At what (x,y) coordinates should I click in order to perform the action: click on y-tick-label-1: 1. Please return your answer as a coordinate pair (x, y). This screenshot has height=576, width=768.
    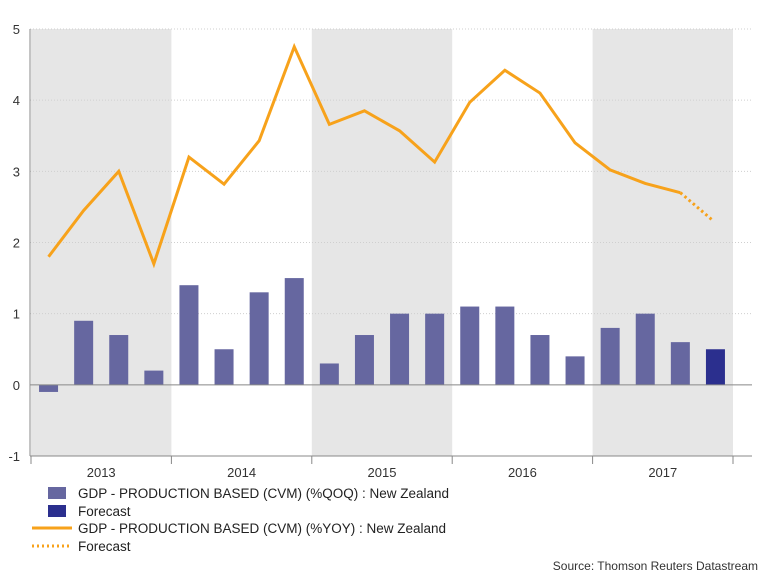
    Looking at the image, I should click on (16, 314).